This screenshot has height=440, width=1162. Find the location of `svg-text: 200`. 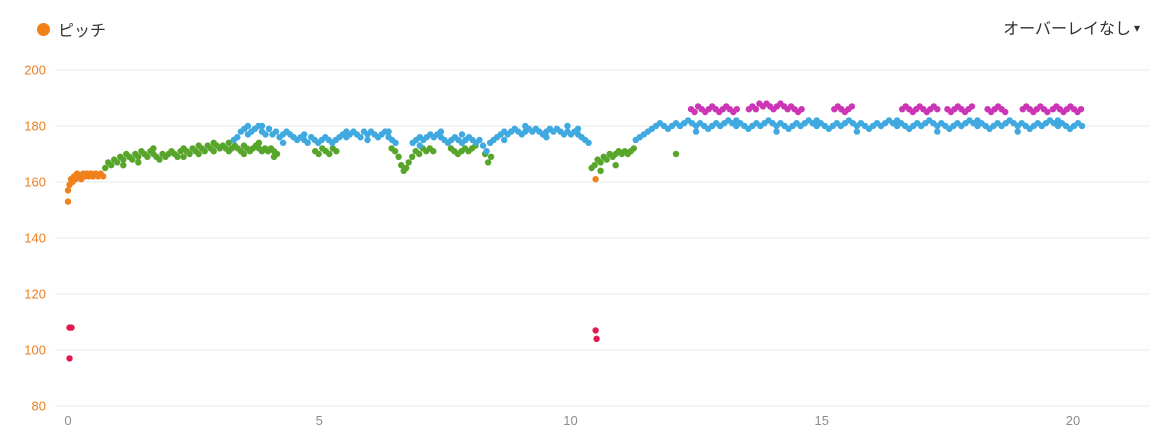

svg-text: 200 is located at coordinates (35, 70).